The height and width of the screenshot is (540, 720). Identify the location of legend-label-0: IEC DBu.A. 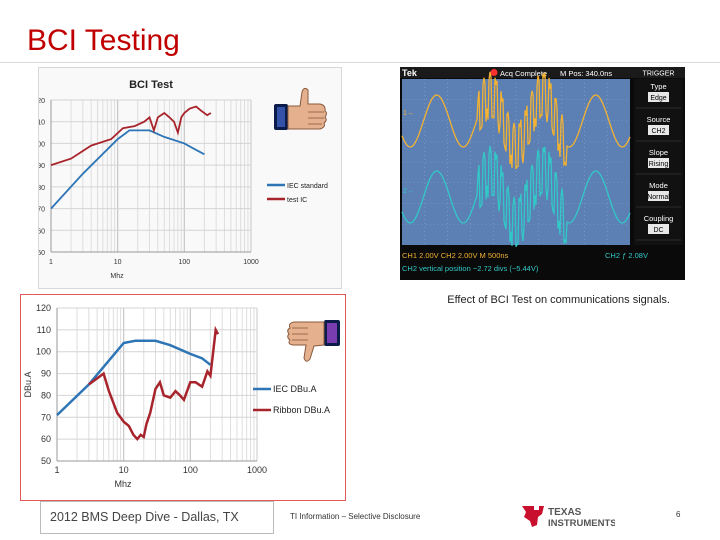
(295, 389).